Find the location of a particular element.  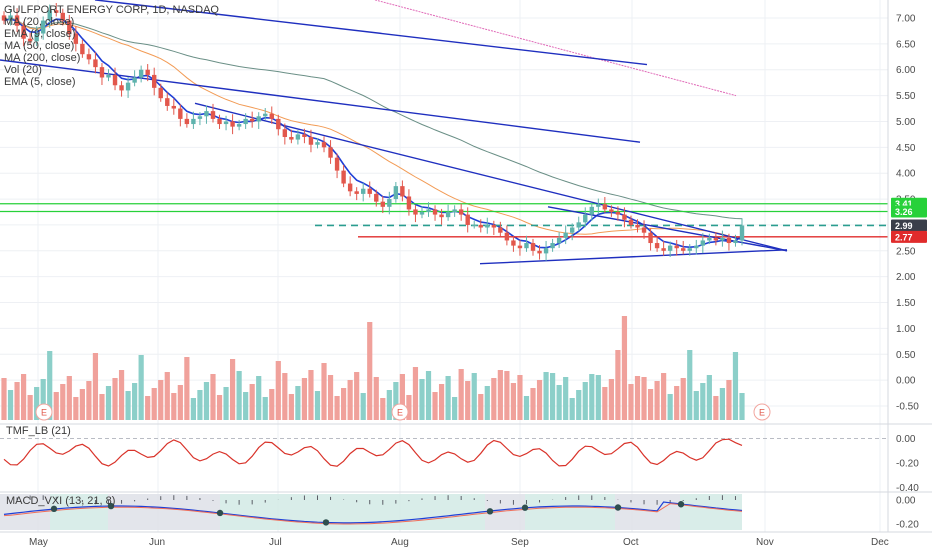

month-label-aug: Aug is located at coordinates (400, 542).